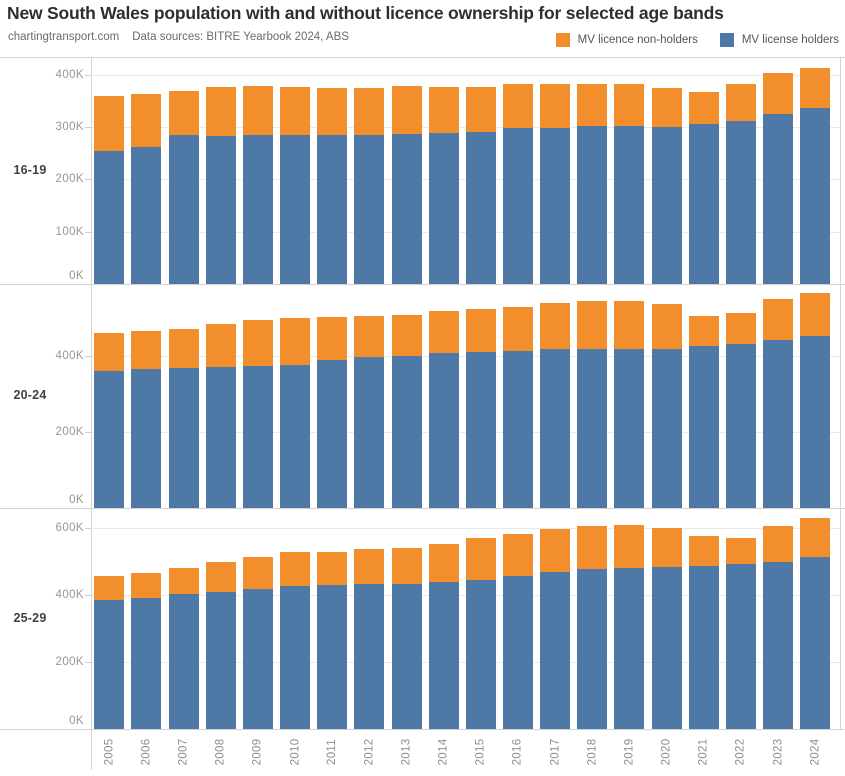 This screenshot has height=776, width=845. What do you see at coordinates (146, 215) in the screenshot?
I see `bar-16-19-2006-holders` at bounding box center [146, 215].